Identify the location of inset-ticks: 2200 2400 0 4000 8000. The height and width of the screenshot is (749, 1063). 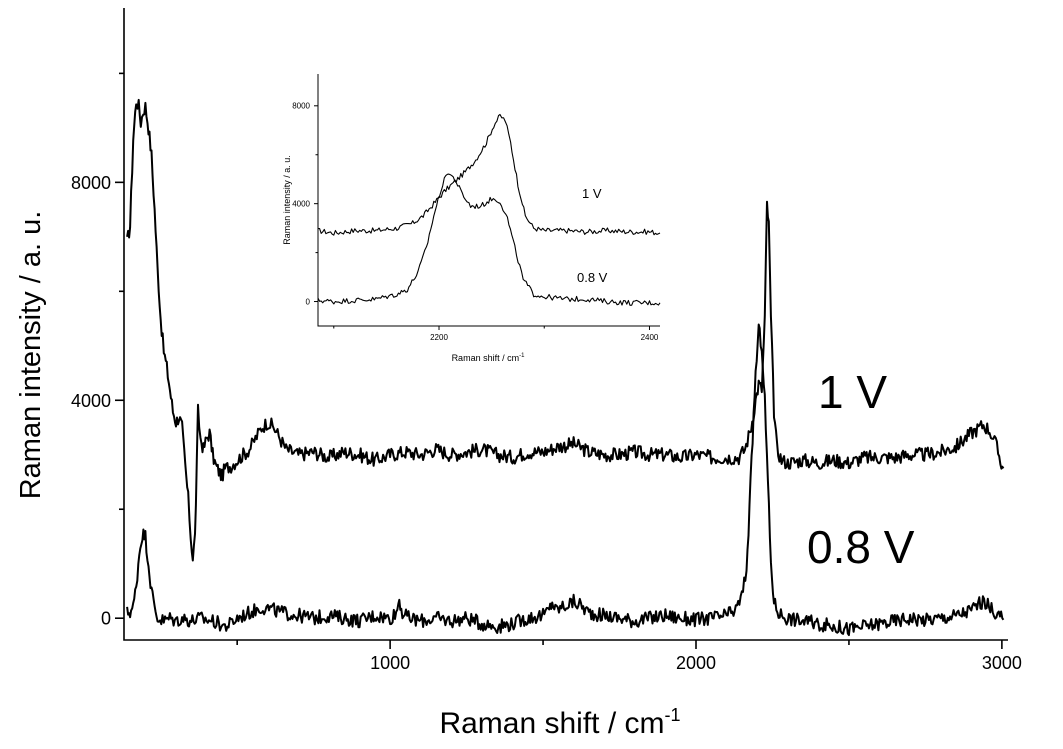
(475, 222).